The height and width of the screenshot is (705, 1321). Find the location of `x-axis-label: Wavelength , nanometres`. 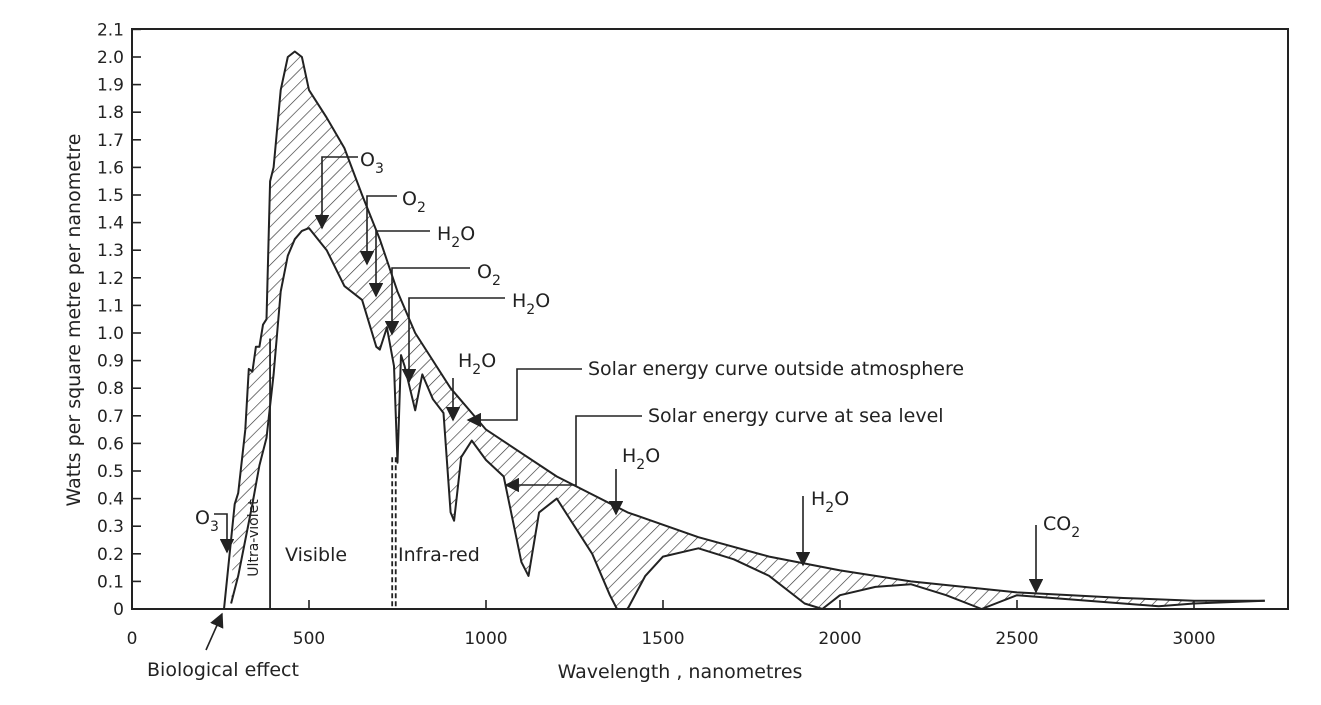

x-axis-label: Wavelength , nanometres is located at coordinates (680, 672).